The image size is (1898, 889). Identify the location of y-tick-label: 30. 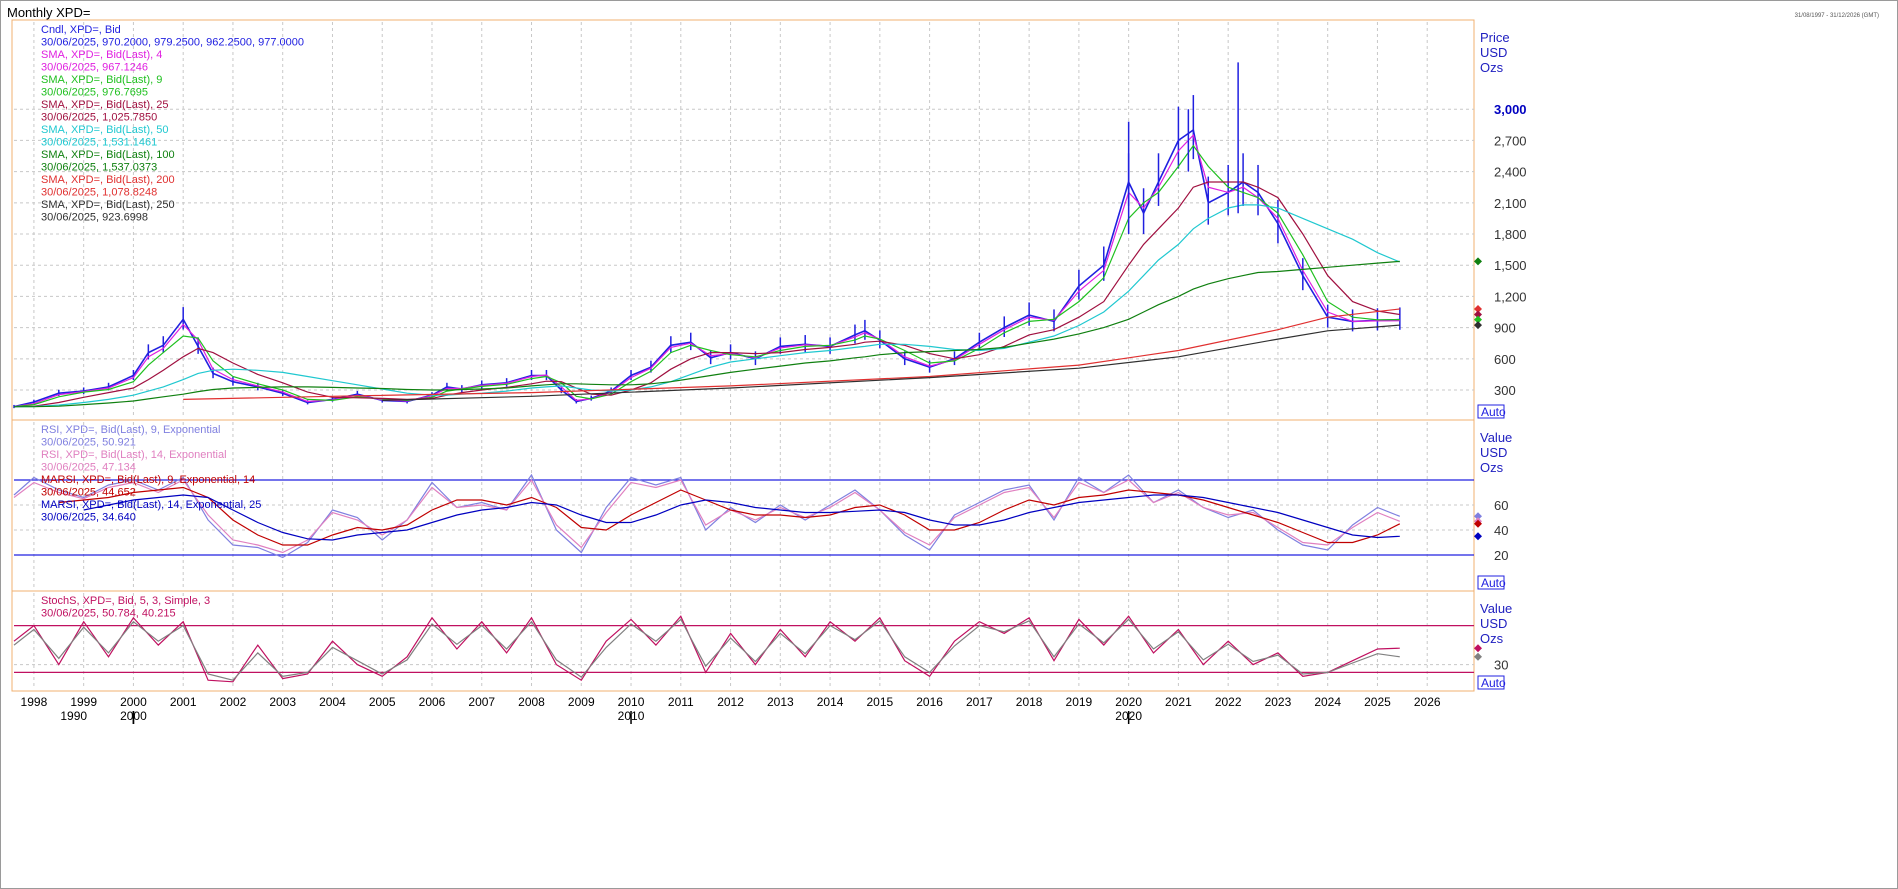
(1501, 665).